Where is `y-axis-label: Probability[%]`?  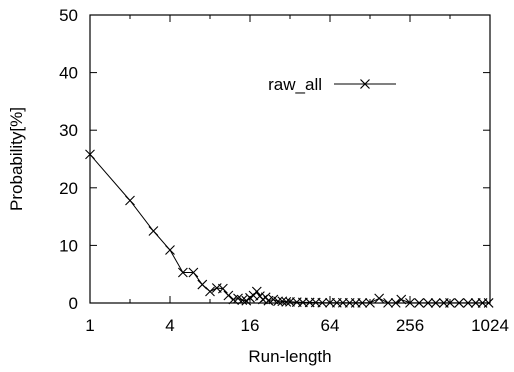 y-axis-label: Probability[%] is located at coordinates (16, 159).